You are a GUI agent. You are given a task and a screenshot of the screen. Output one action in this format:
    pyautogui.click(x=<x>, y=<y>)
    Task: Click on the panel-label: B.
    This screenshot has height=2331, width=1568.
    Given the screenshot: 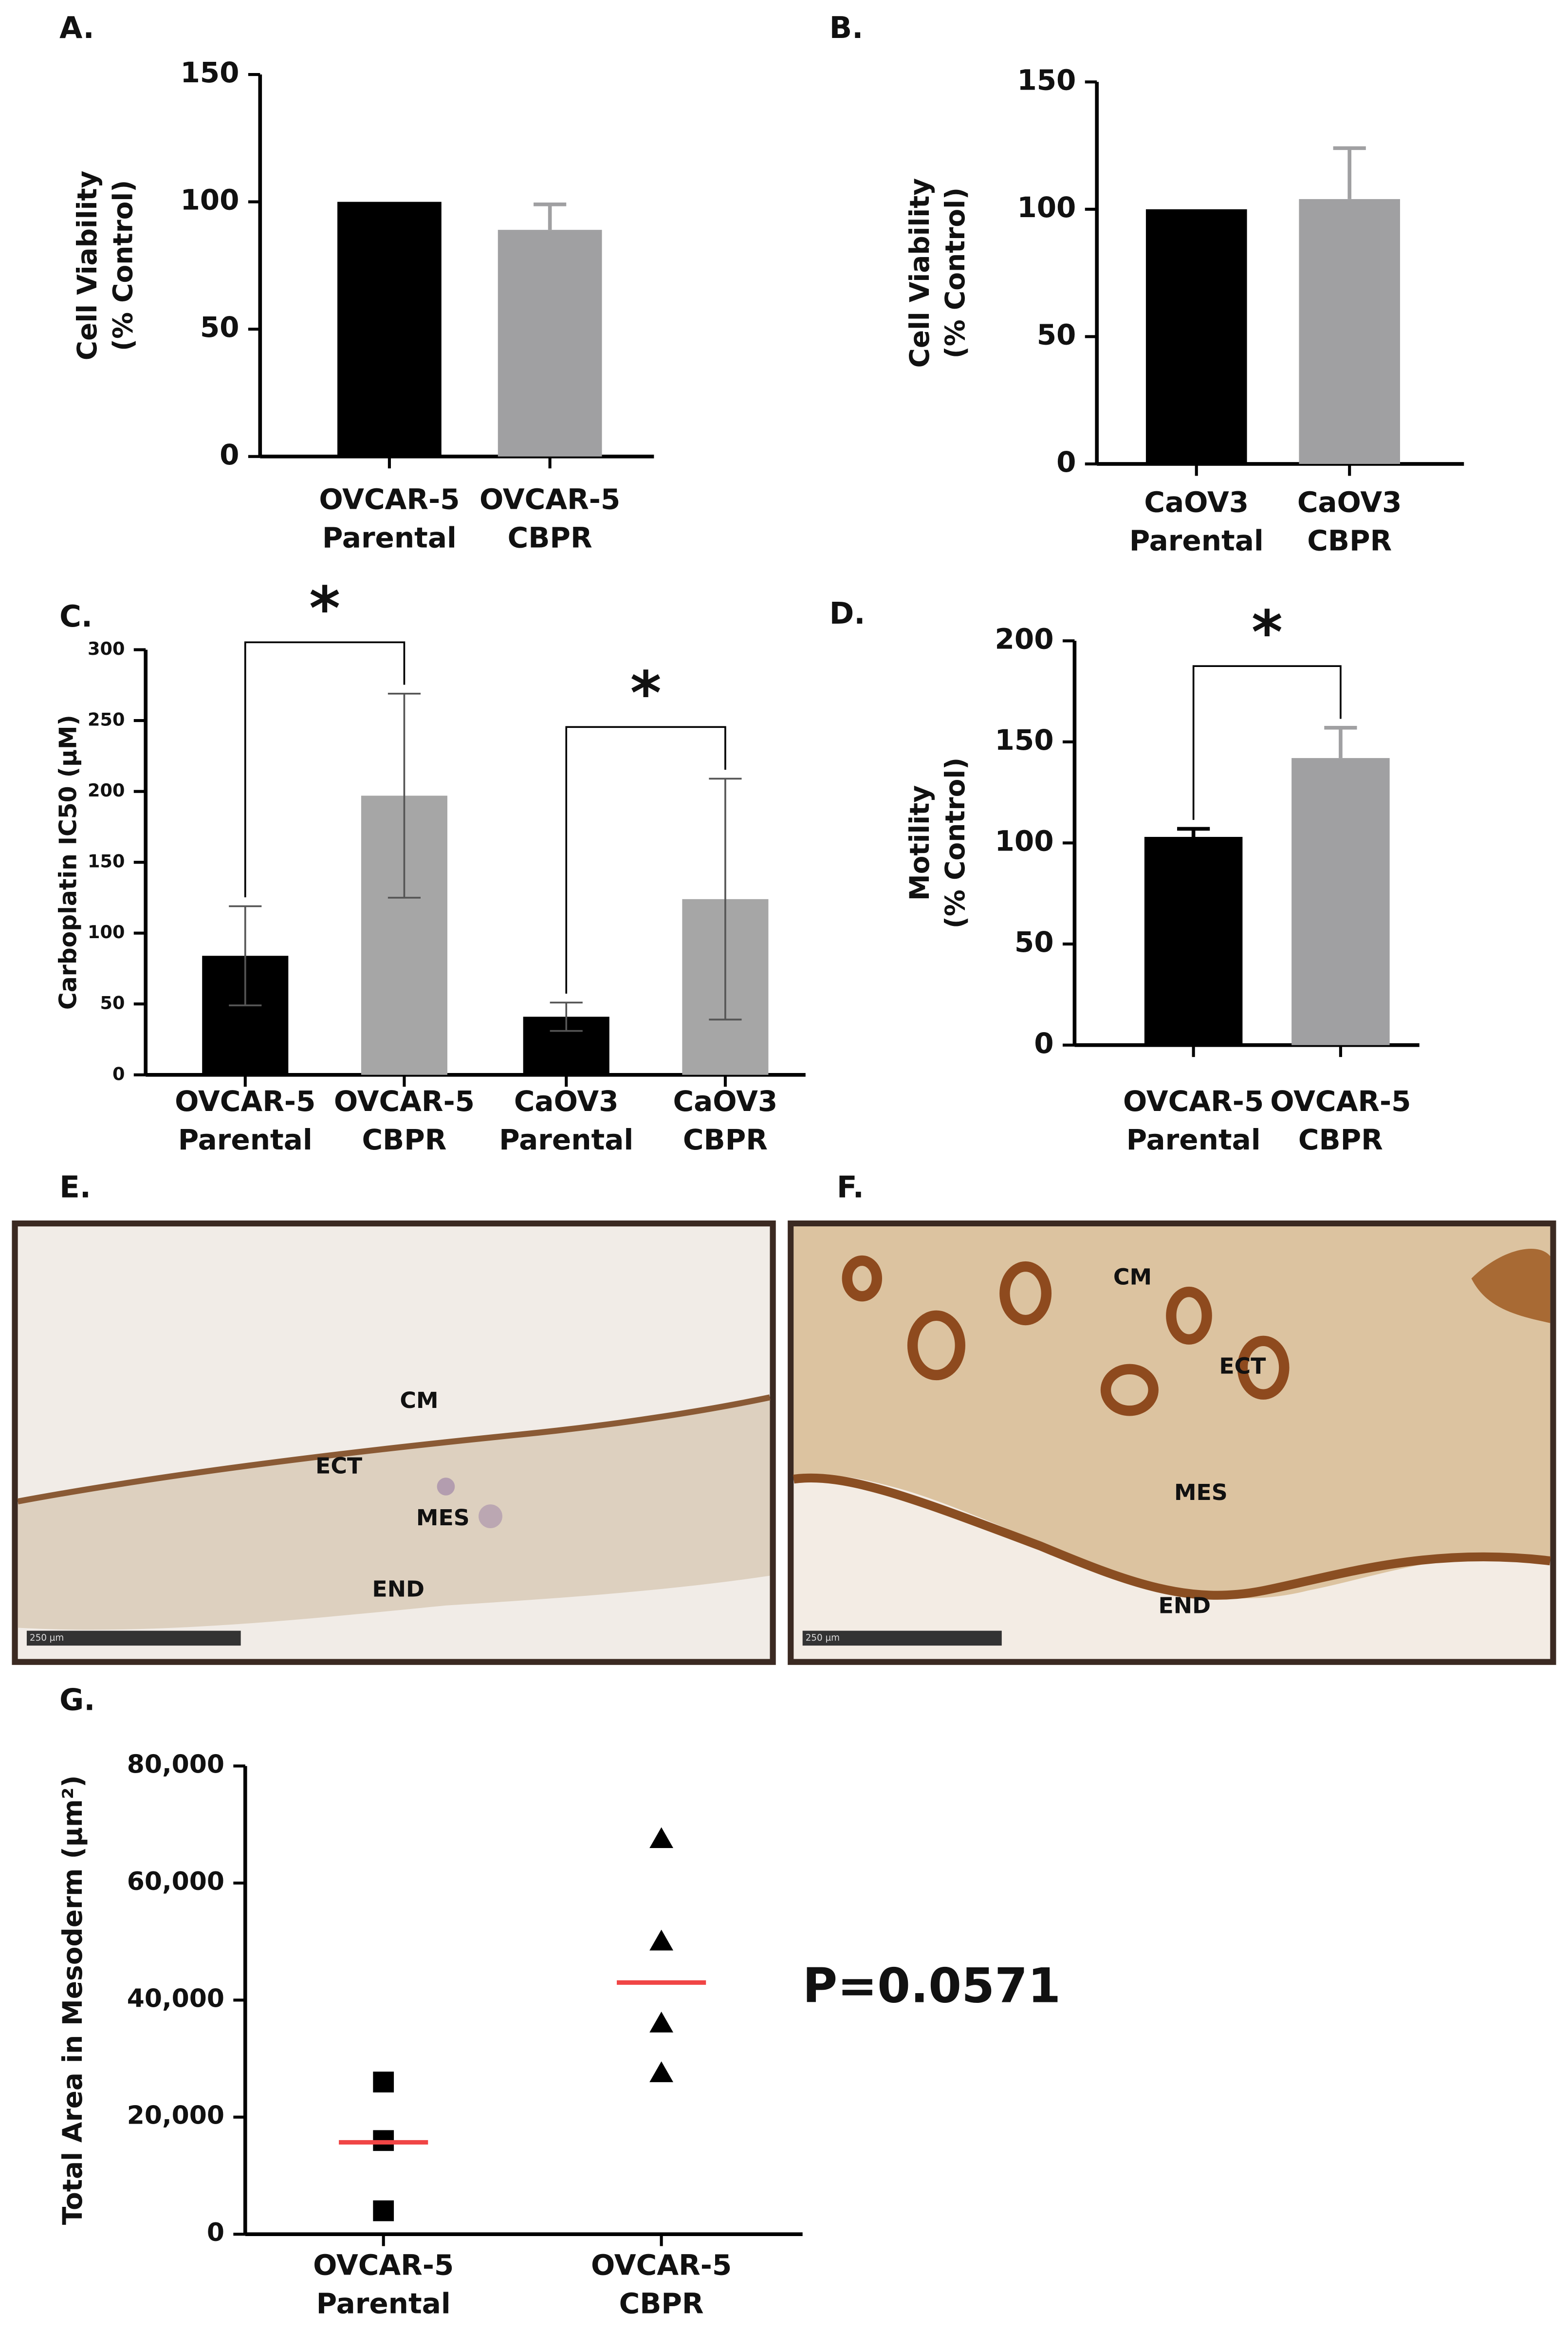 What is the action you would take?
    pyautogui.click(x=847, y=28)
    